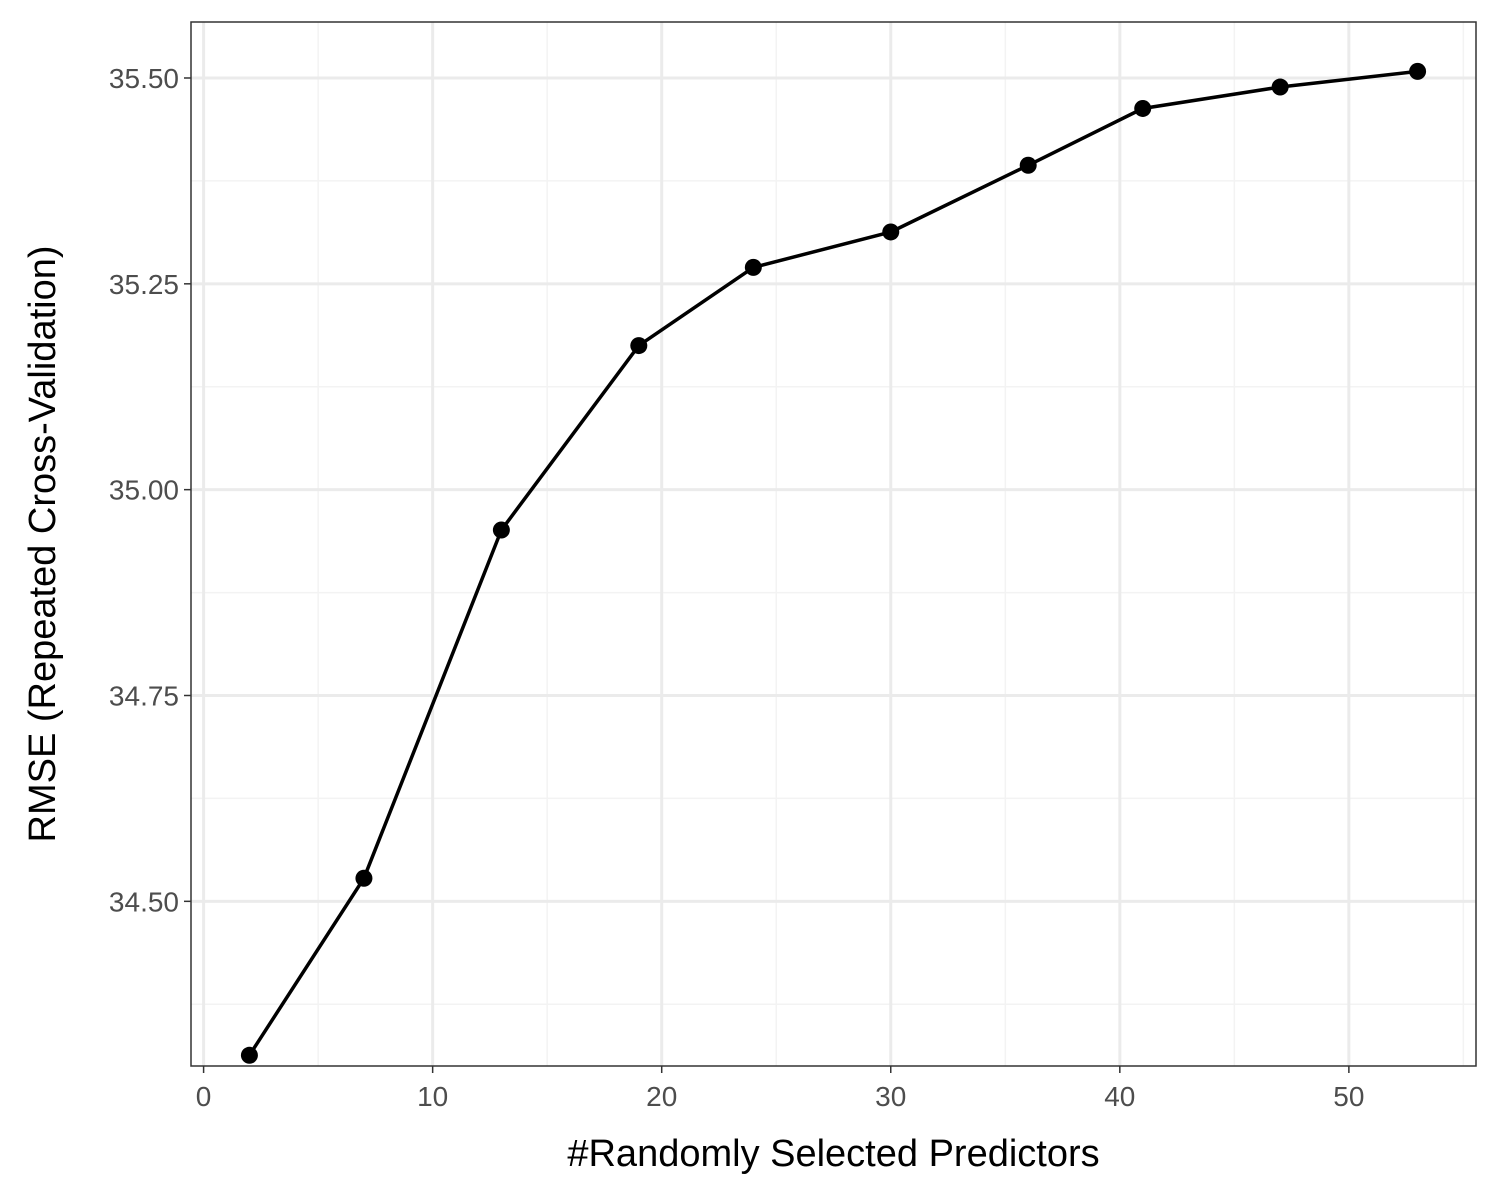 This screenshot has height=1200, width=1500. What do you see at coordinates (144, 78) in the screenshot?
I see `y-tick-label: 35.50` at bounding box center [144, 78].